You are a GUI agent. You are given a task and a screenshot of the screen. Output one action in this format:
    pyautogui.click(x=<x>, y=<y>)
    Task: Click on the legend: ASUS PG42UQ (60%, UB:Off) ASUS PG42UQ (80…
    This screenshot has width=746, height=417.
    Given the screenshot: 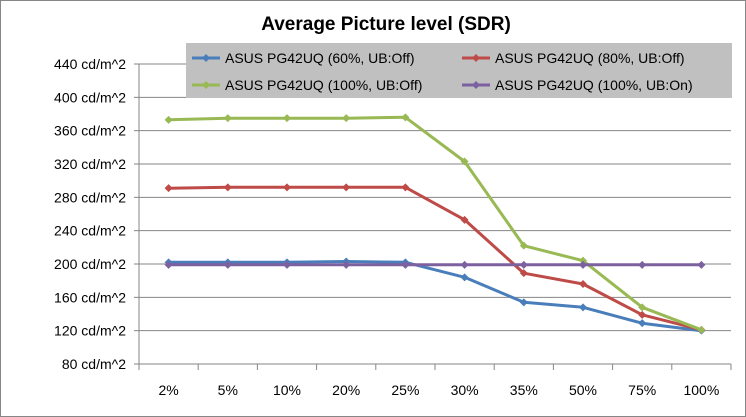 What is the action you would take?
    pyautogui.click(x=459, y=70)
    